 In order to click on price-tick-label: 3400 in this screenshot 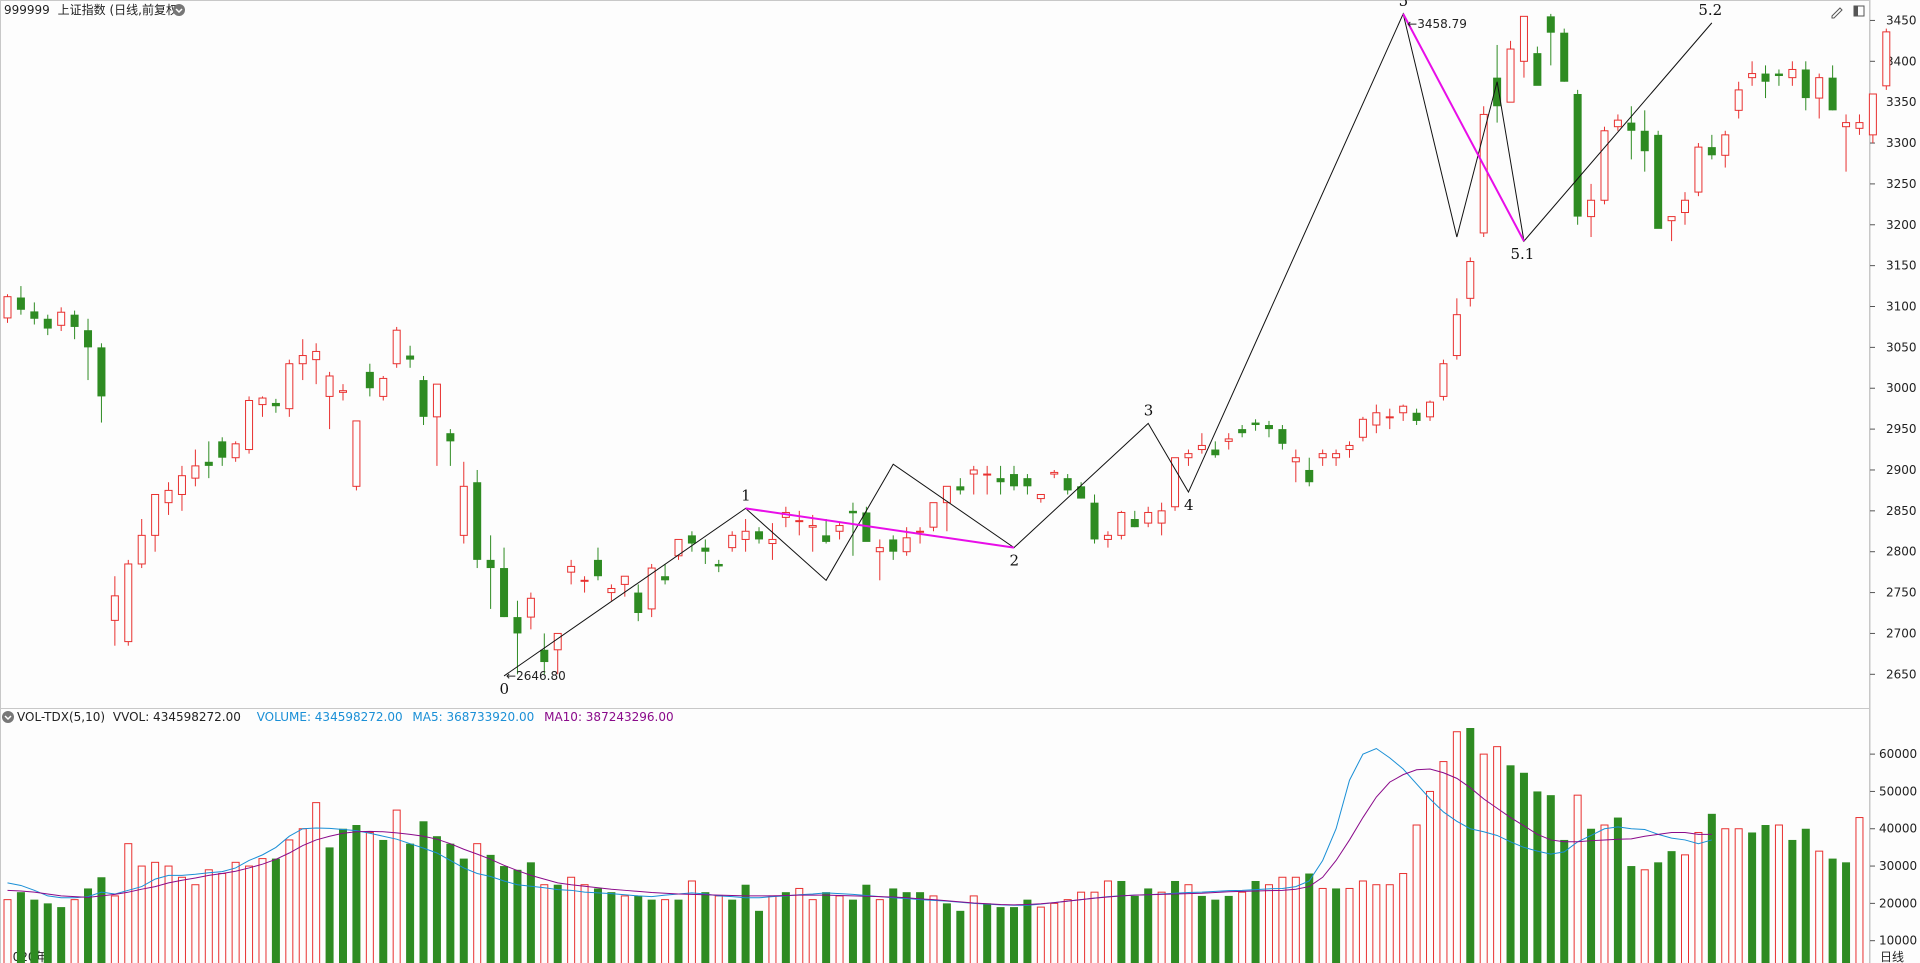, I will do `click(1901, 61)`.